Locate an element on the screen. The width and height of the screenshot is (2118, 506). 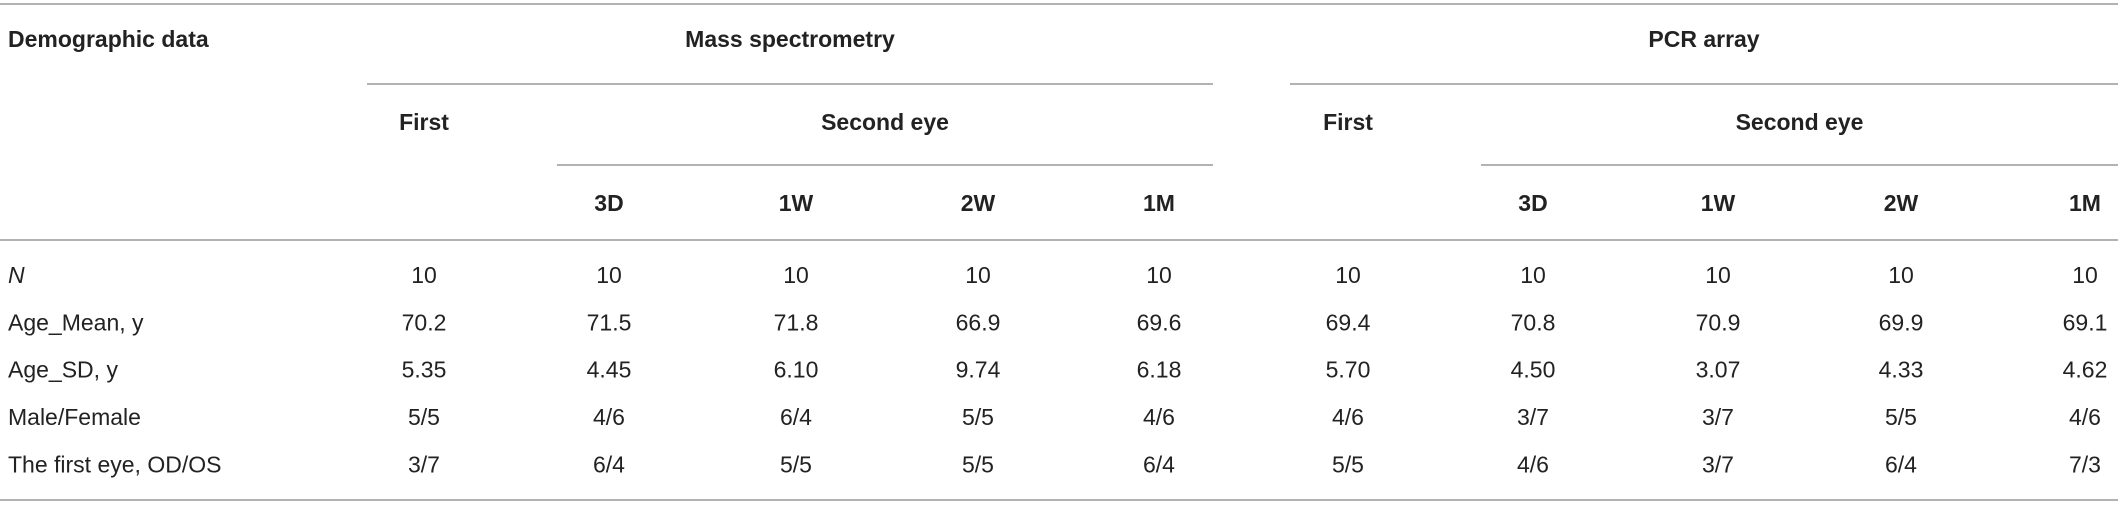
row-label: The first eye, OD/OS is located at coordinates (114, 464).